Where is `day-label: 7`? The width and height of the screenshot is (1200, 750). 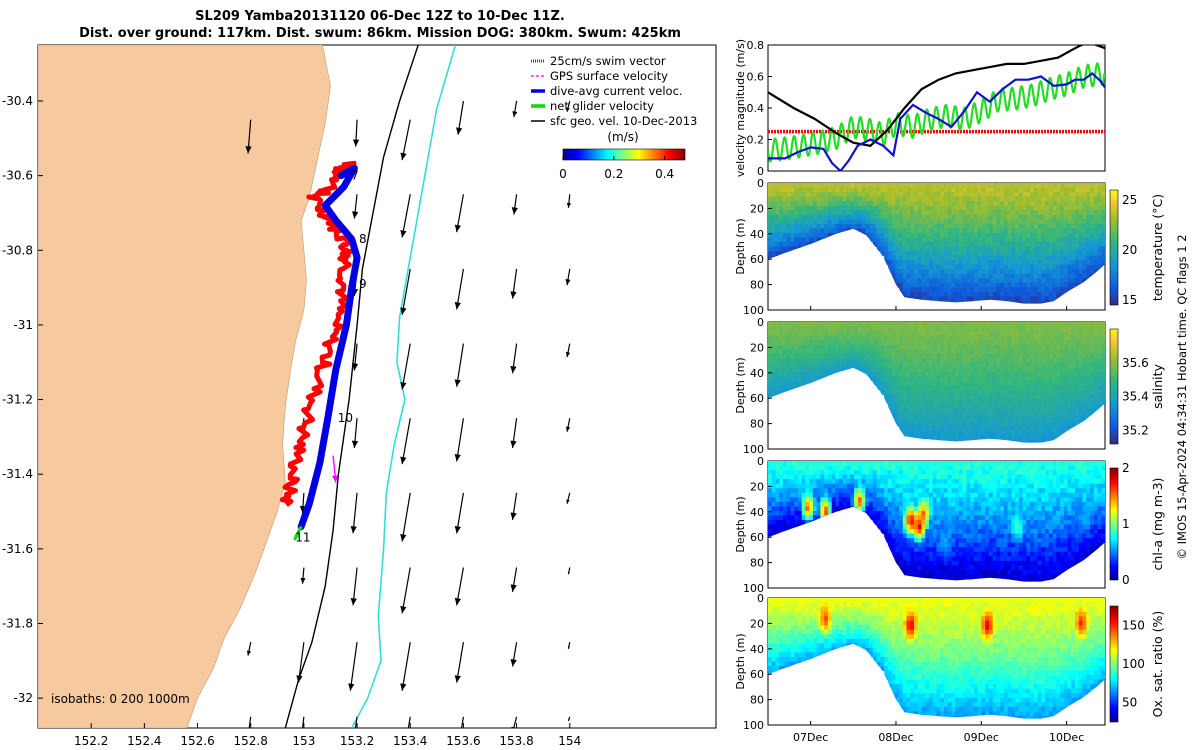 day-label: 7 is located at coordinates (355, 176).